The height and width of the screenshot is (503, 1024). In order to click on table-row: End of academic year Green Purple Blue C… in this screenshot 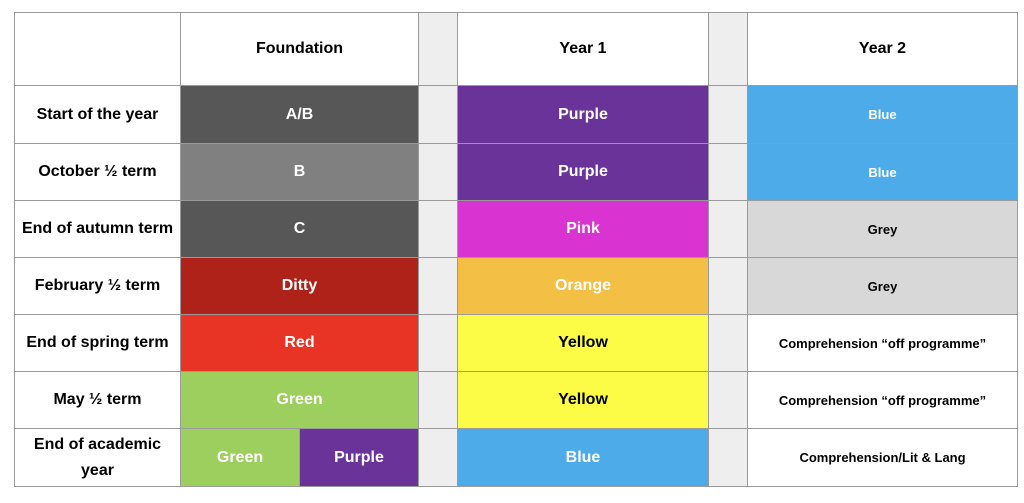, I will do `click(516, 457)`.